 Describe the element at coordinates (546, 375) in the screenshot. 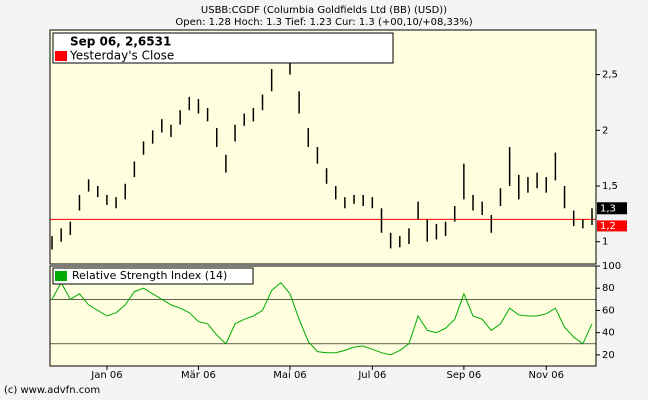

I see `x-tick-label: Nov 06` at that location.